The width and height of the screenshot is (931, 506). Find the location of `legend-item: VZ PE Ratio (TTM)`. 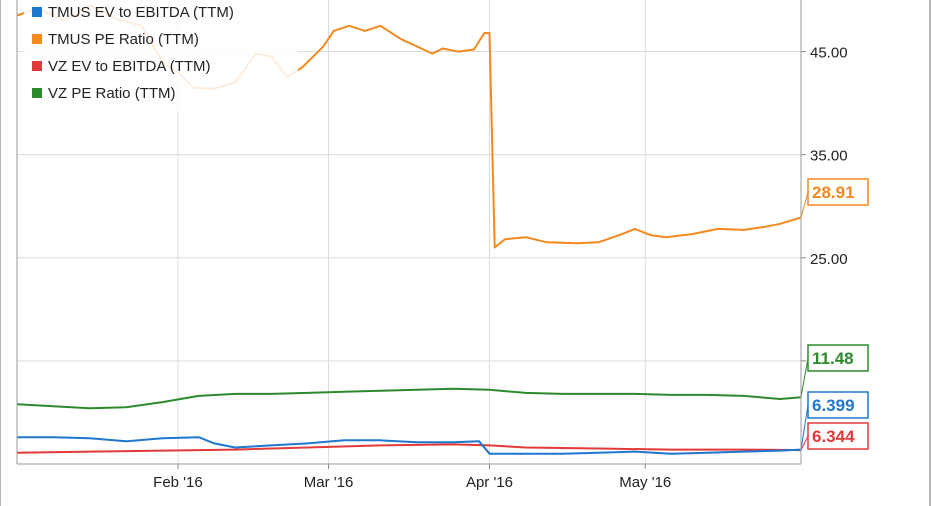

legend-item: VZ PE Ratio (TTM) is located at coordinates (104, 93).